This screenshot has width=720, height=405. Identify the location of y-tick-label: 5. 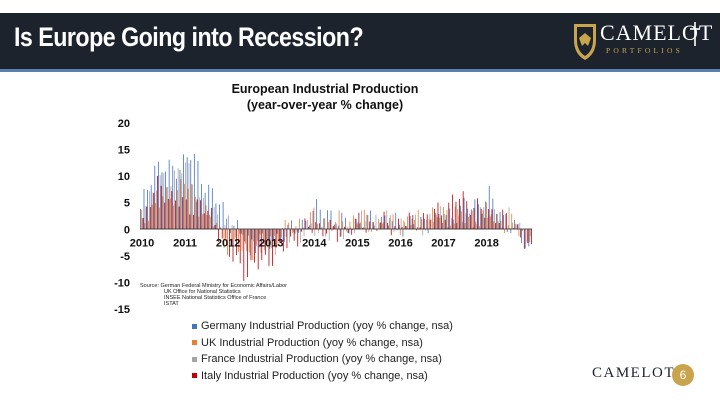
(127, 204).